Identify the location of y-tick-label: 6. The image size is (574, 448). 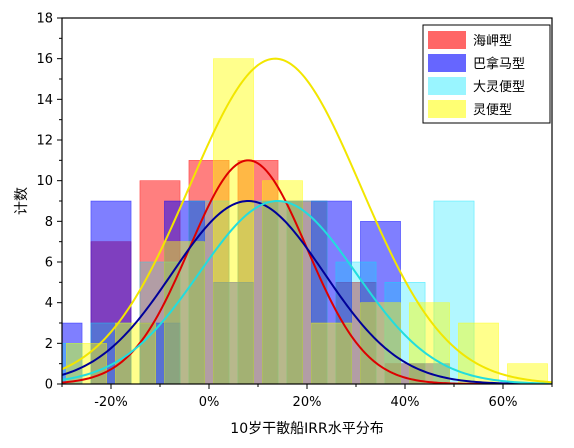
(49, 263).